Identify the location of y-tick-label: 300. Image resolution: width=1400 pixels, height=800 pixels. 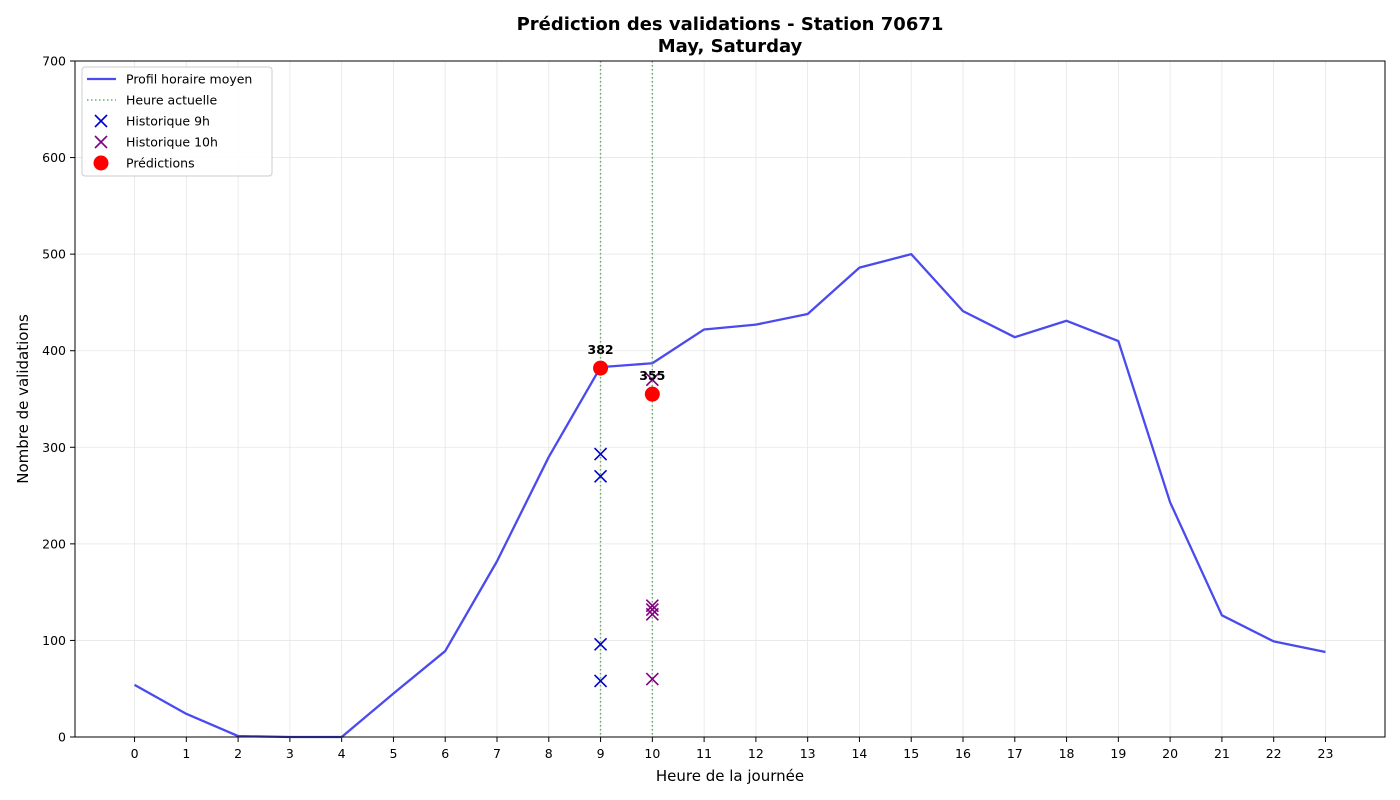
(54, 447).